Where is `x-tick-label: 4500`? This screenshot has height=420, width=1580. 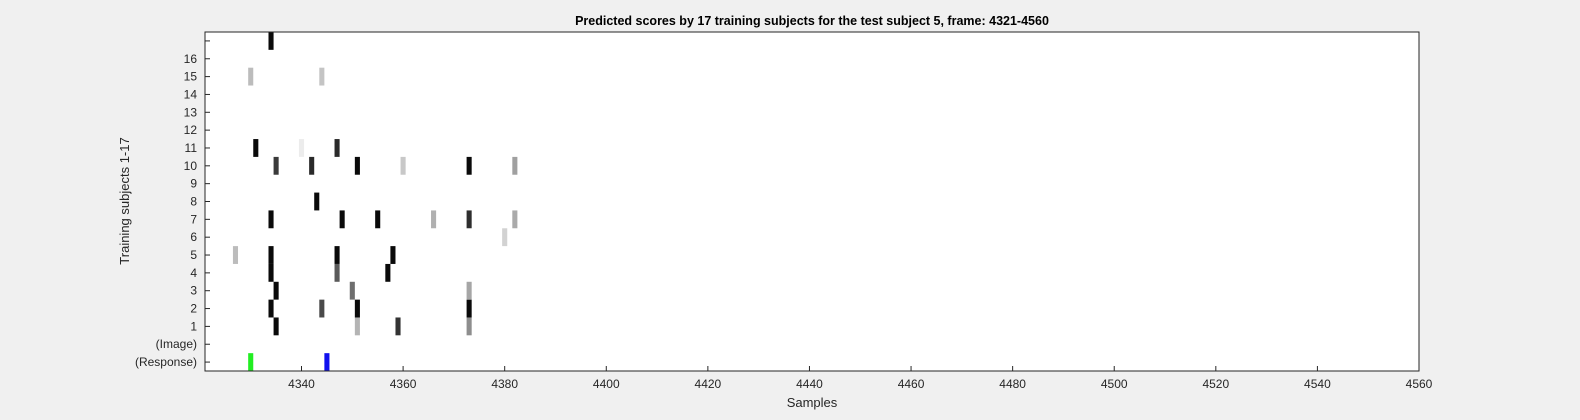 x-tick-label: 4500 is located at coordinates (1114, 384).